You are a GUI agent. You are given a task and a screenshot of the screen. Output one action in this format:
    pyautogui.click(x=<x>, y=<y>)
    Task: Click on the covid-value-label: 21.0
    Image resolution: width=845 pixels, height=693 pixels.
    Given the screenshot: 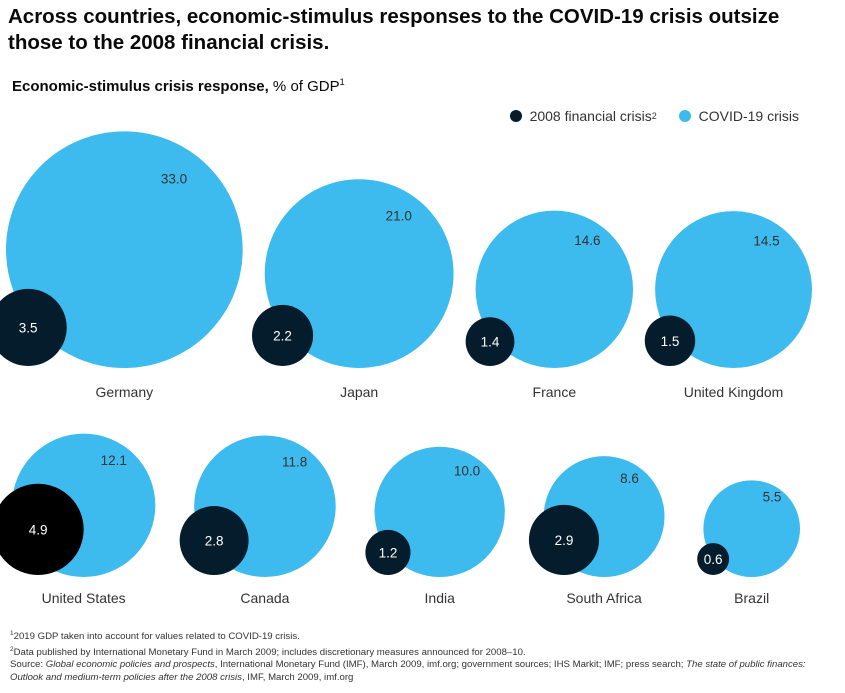 What is the action you would take?
    pyautogui.click(x=399, y=216)
    